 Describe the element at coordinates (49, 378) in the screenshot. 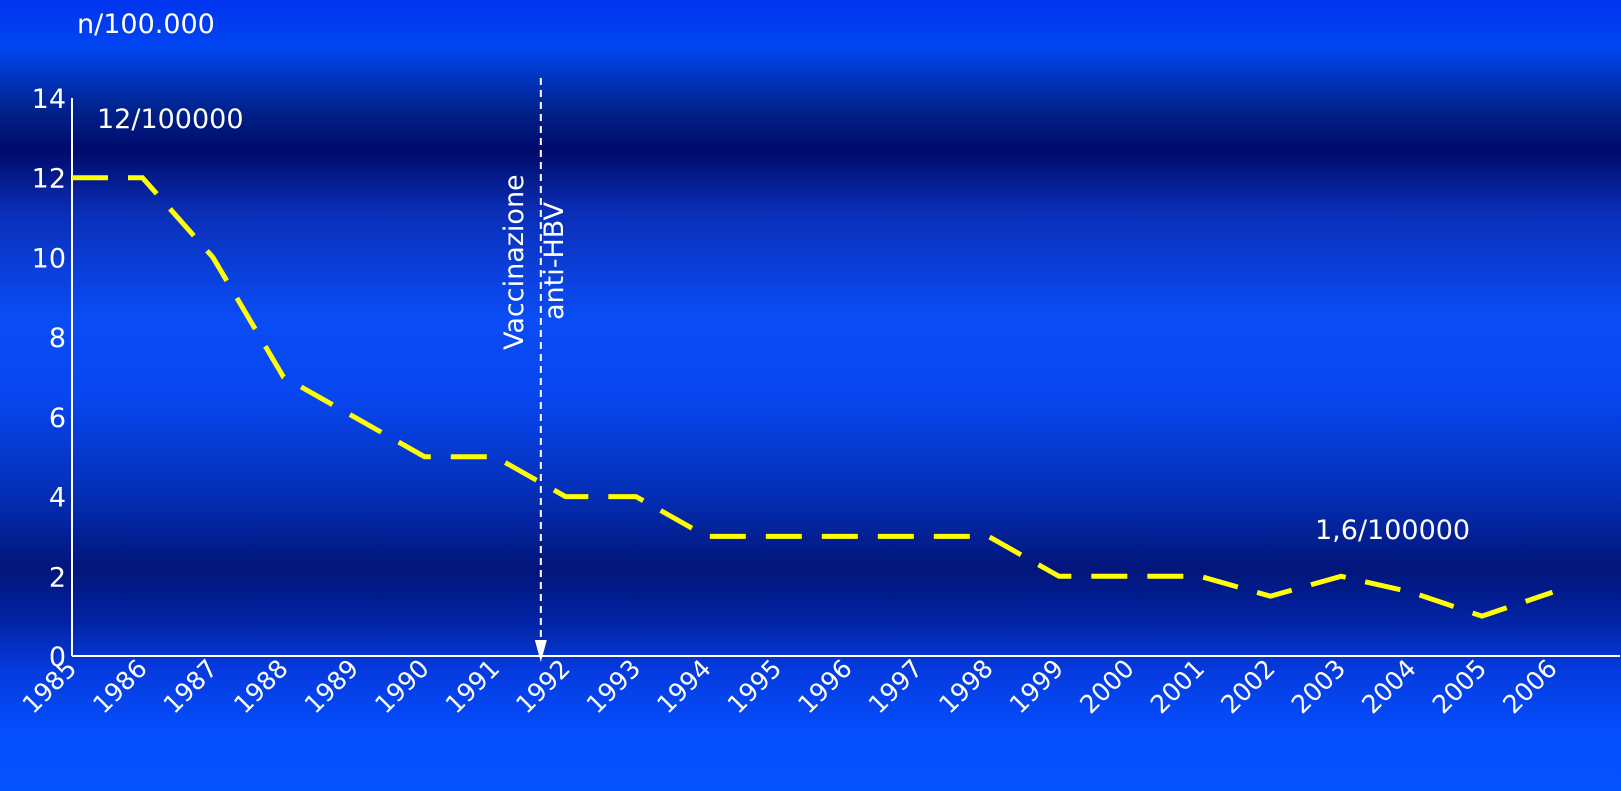

I see `y-axis-ticks: 0 2 4 6 8 10 12 14` at that location.